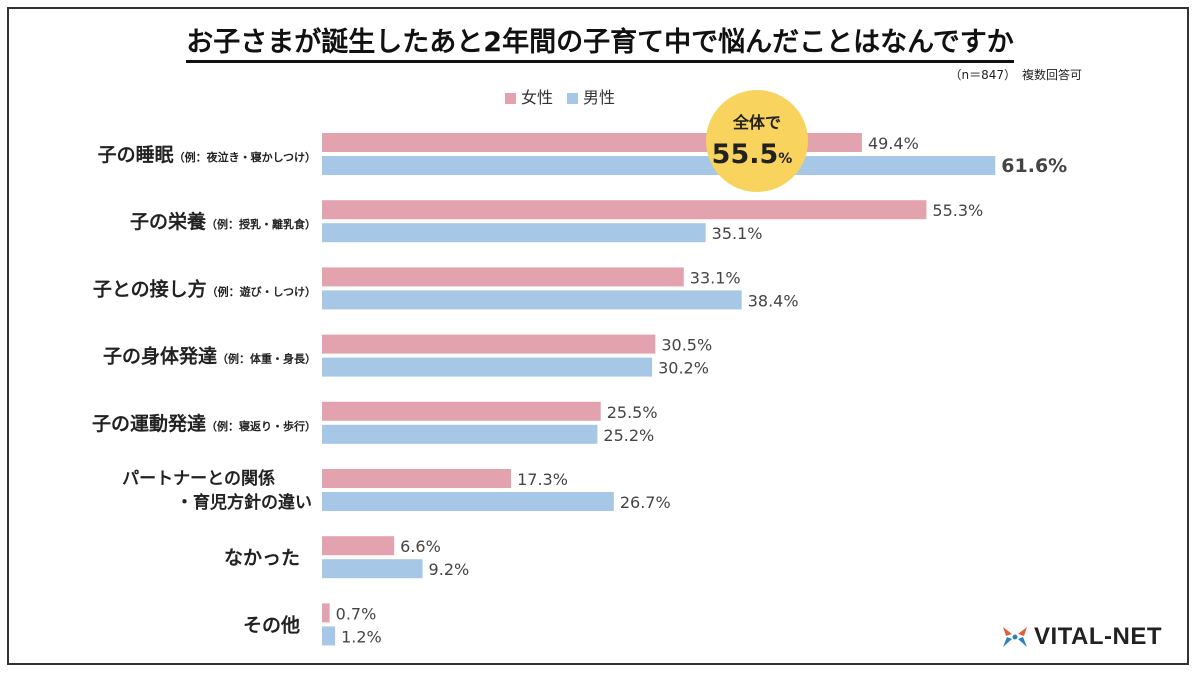 The width and height of the screenshot is (1200, 675). Describe the element at coordinates (160, 356) in the screenshot. I see `category-main: 子の身体発達` at that location.